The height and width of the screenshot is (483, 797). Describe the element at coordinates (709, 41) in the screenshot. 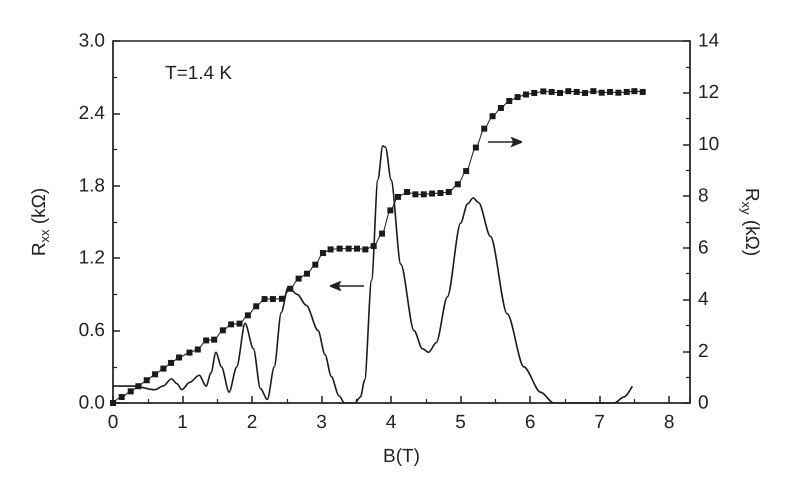

I see `y2-tick-label: 14` at that location.